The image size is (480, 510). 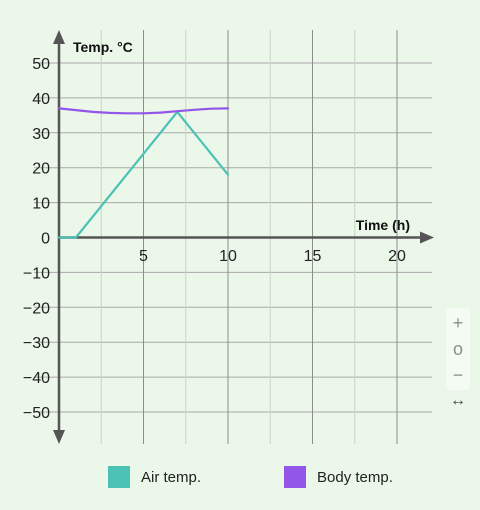 I want to click on legend-item-body-temp: Body temp., so click(x=338, y=477).